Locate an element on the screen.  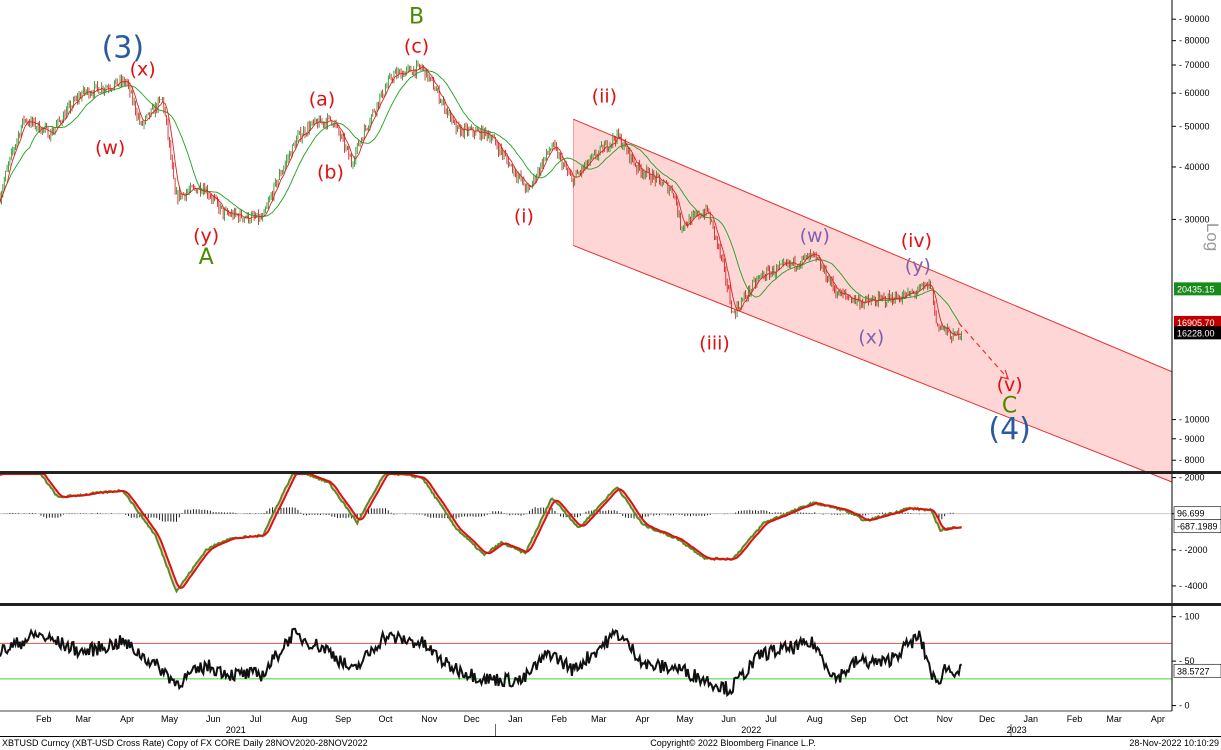
rsi-value-tag-bg is located at coordinates (1197, 670).